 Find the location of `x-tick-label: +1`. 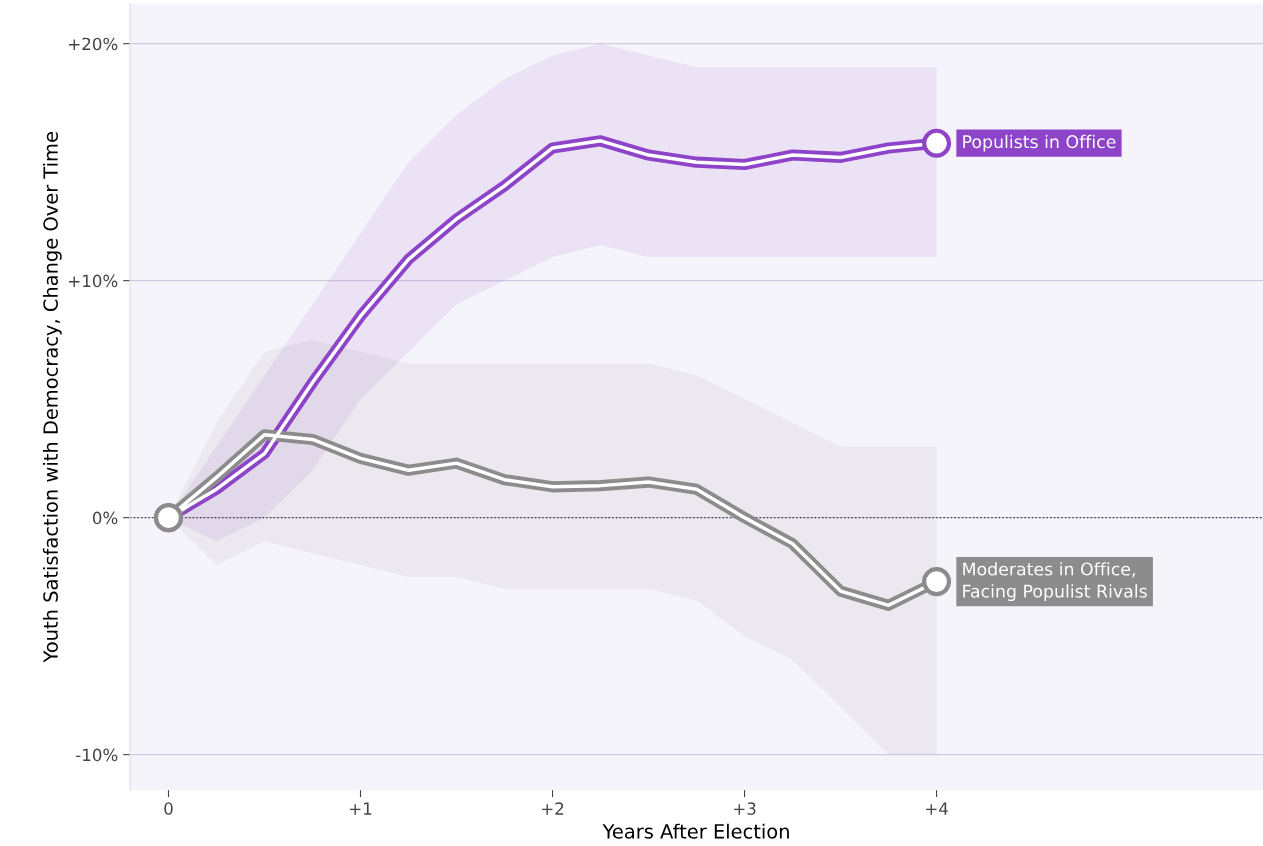

x-tick-label: +1 is located at coordinates (360, 808).